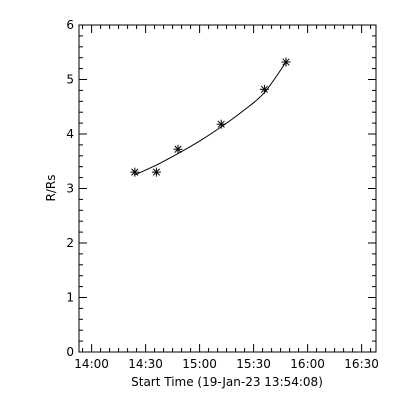 The width and height of the screenshot is (400, 400). I want to click on x-tick-label: 16:00, so click(307, 364).